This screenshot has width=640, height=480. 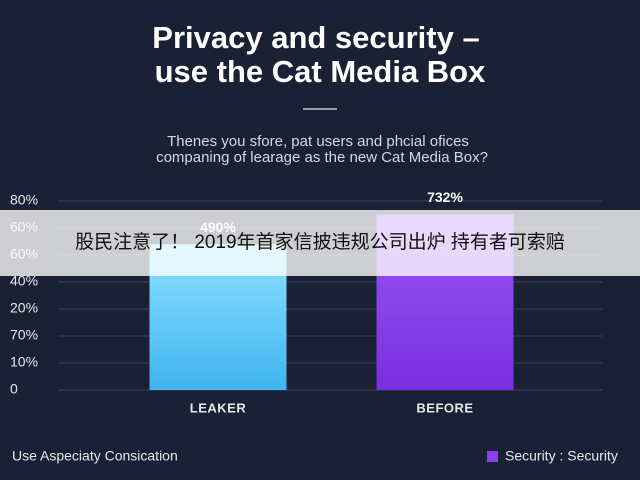 I want to click on y-tick-label: 0, so click(x=14, y=389).